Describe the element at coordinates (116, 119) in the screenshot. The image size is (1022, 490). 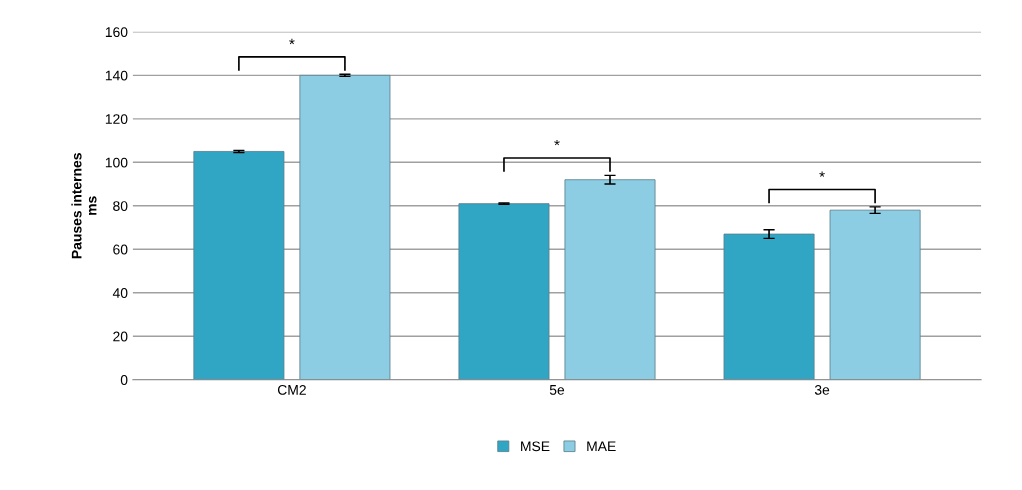
I see `y-tick-label: 120` at that location.